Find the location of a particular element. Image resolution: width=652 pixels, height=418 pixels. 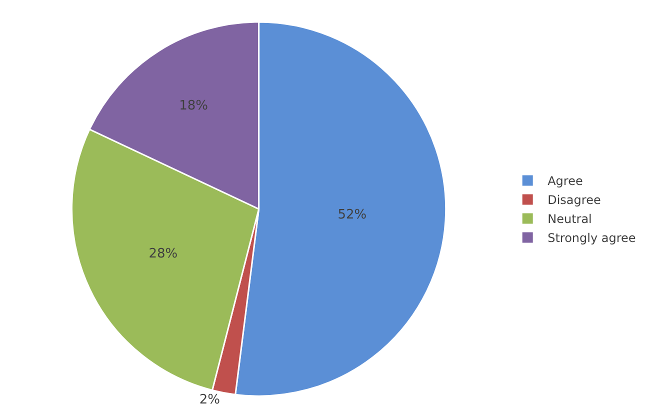

legend-label: Neutral is located at coordinates (570, 219).